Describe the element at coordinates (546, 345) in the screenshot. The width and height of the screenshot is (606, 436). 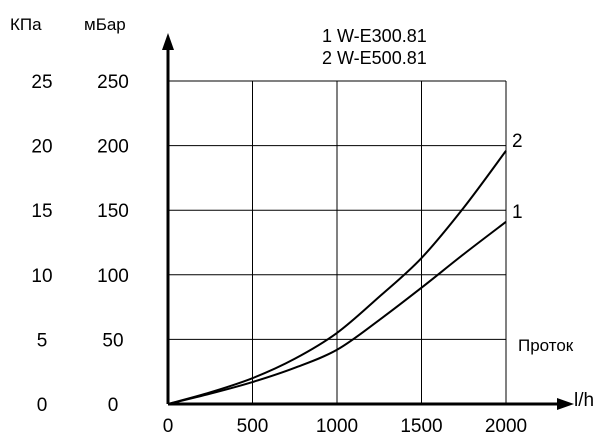
I see `flow-annotation: Проток` at that location.